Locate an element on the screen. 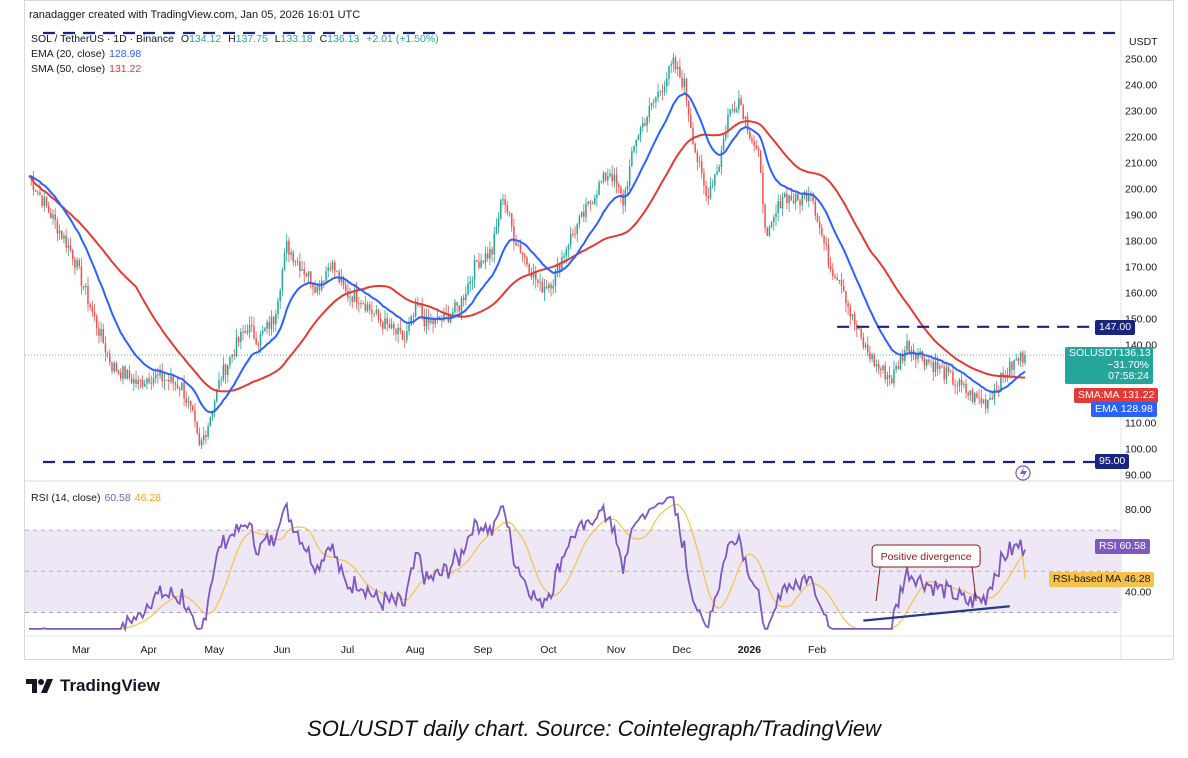  rsi-tick-label: 40.00 is located at coordinates (1138, 592).